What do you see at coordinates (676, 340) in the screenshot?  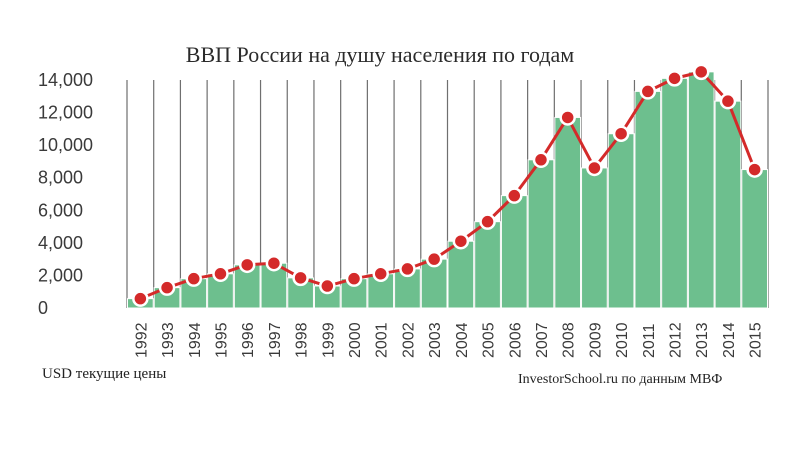 I see `x-tick-label: 2012` at bounding box center [676, 340].